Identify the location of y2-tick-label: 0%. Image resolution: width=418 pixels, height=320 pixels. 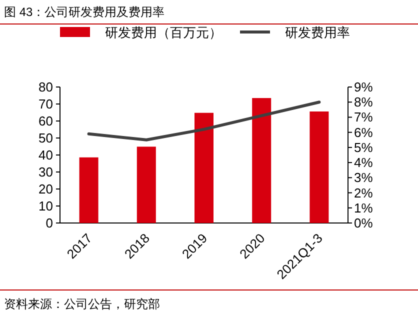
(364, 223).